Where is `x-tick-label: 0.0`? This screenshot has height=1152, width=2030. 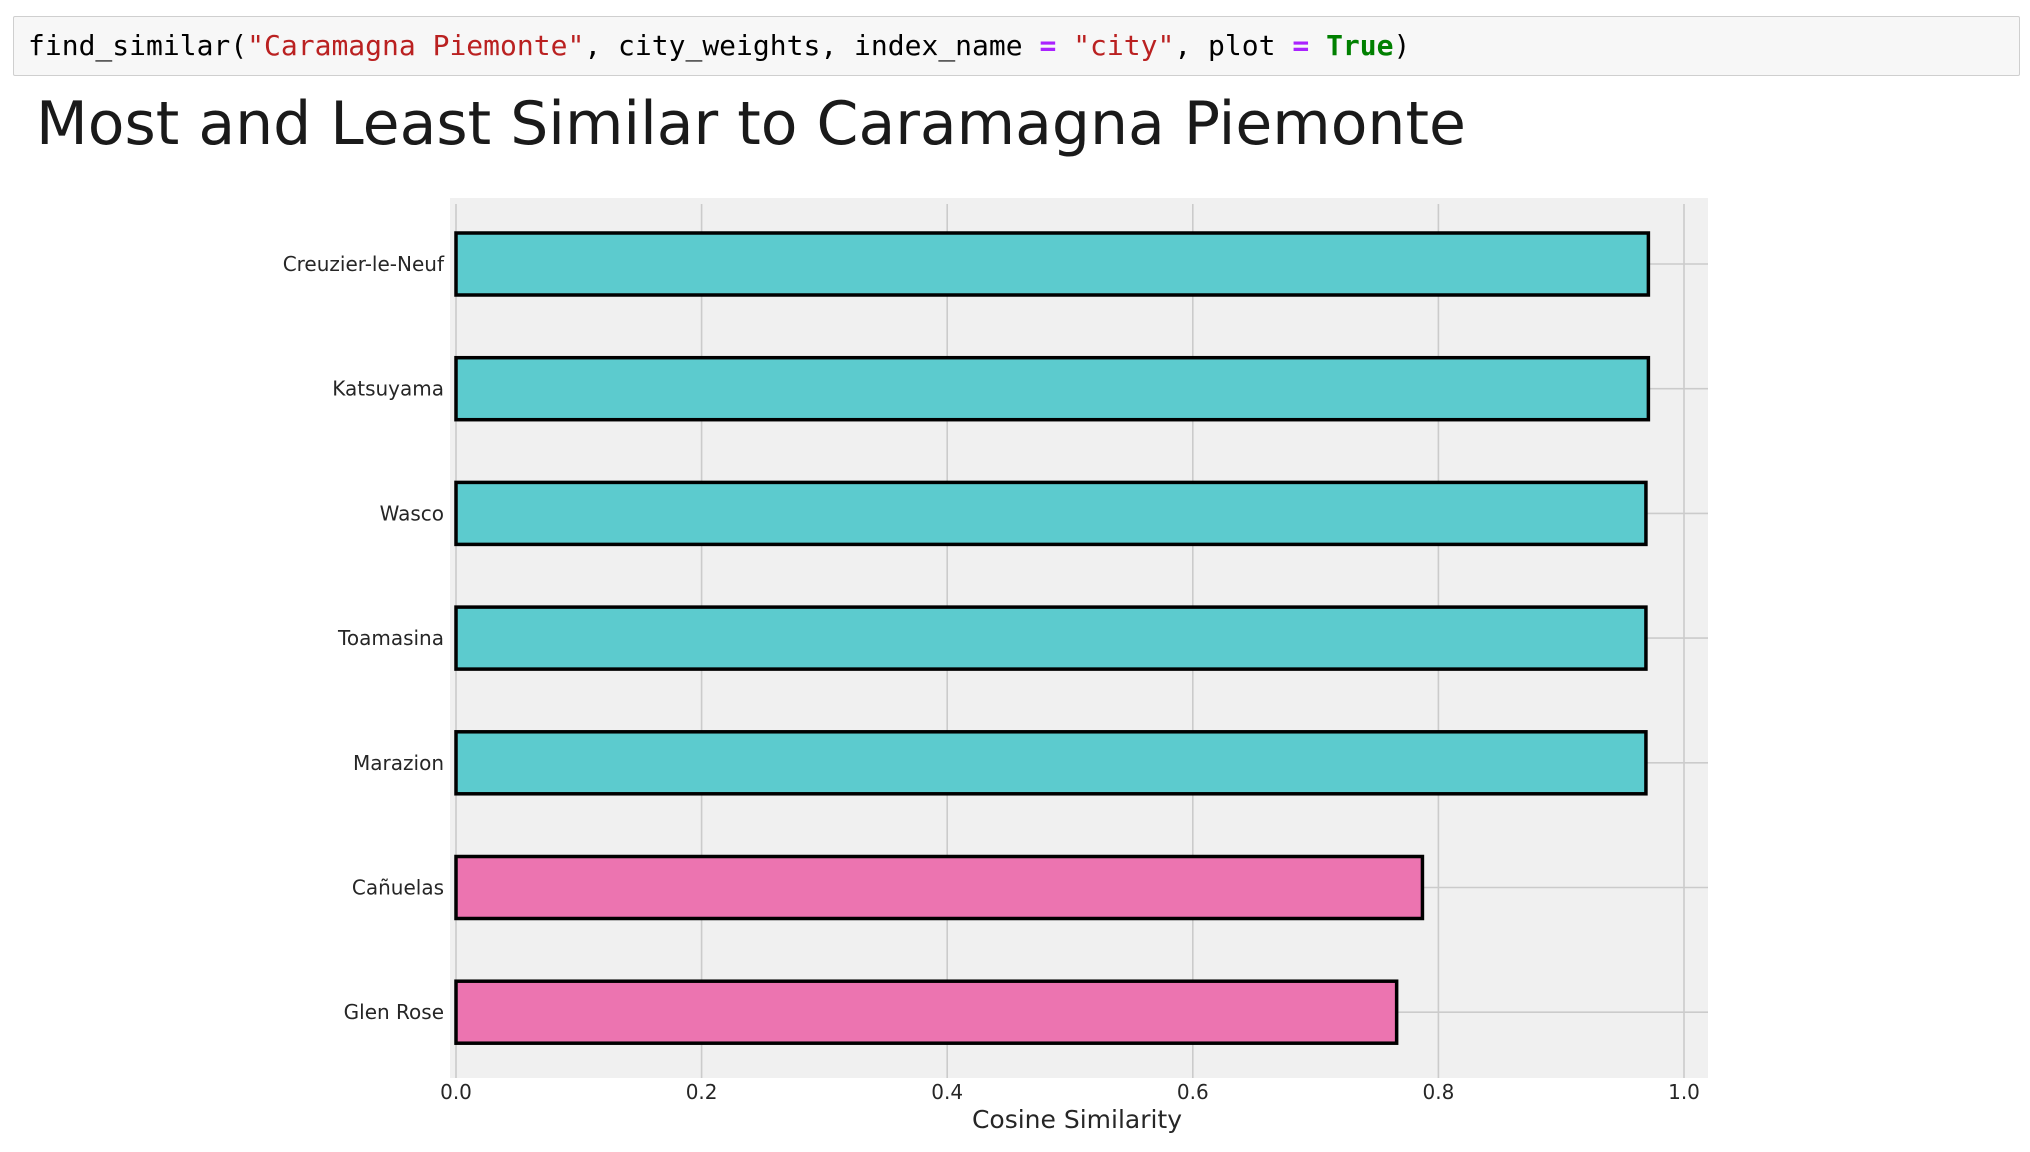 x-tick-label: 0.0 is located at coordinates (456, 1092).